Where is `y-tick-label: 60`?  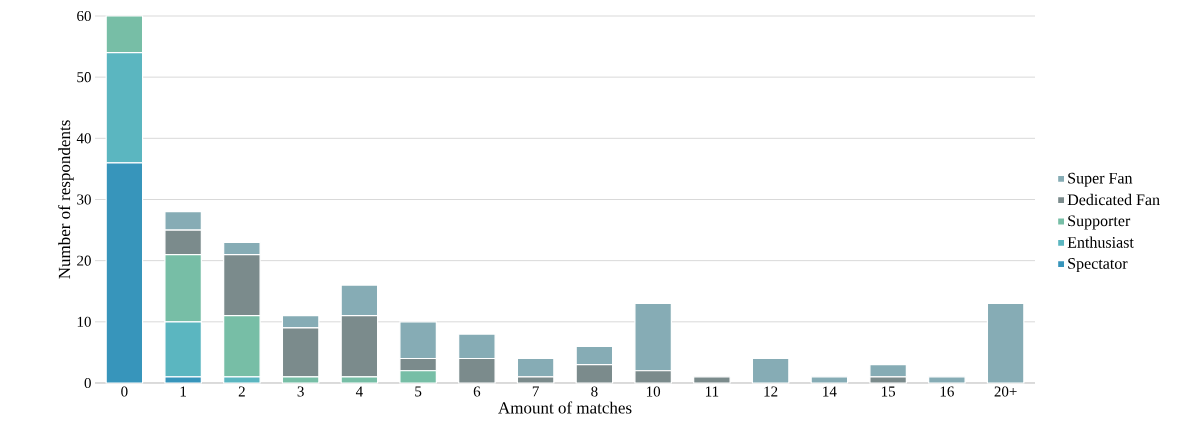
y-tick-label: 60 is located at coordinates (84, 16).